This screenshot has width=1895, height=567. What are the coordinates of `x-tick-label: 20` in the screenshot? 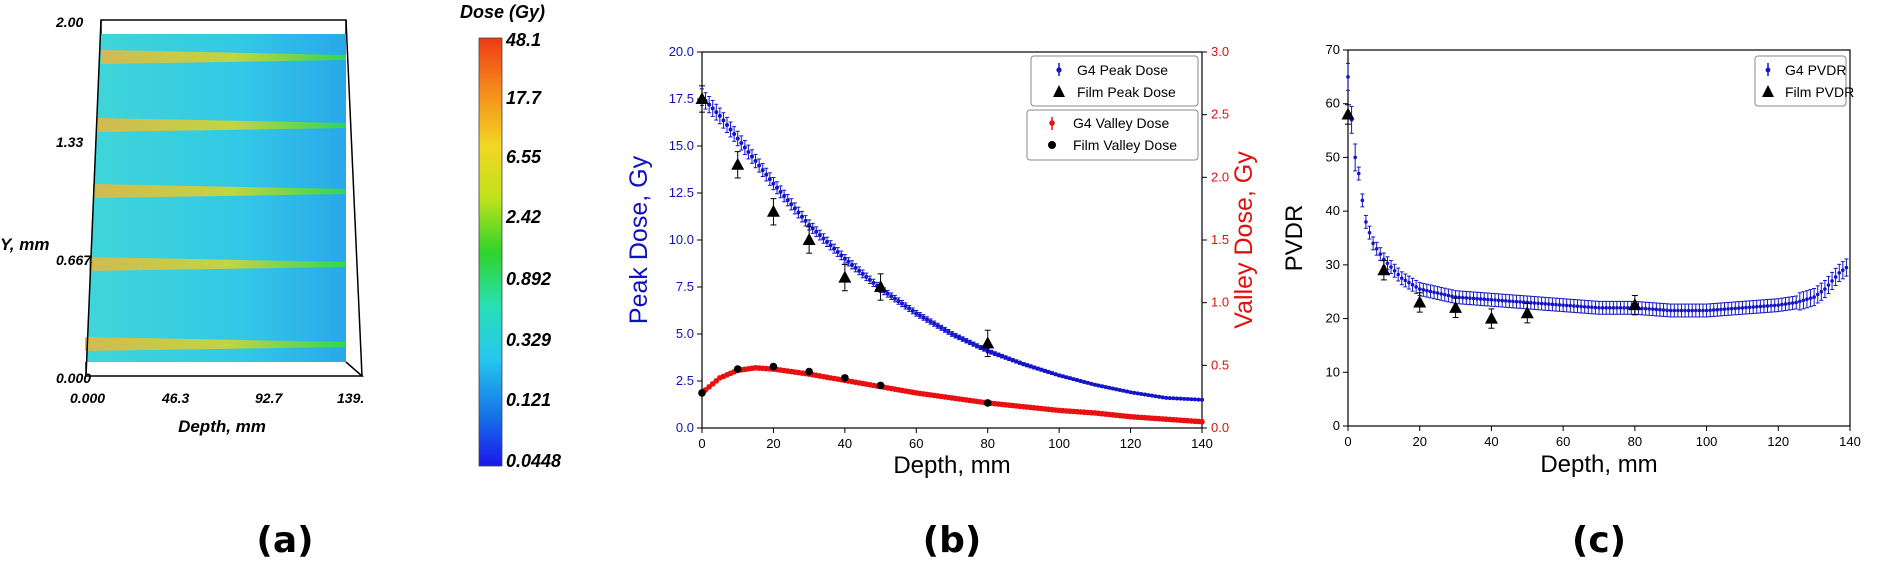 It's located at (773, 443).